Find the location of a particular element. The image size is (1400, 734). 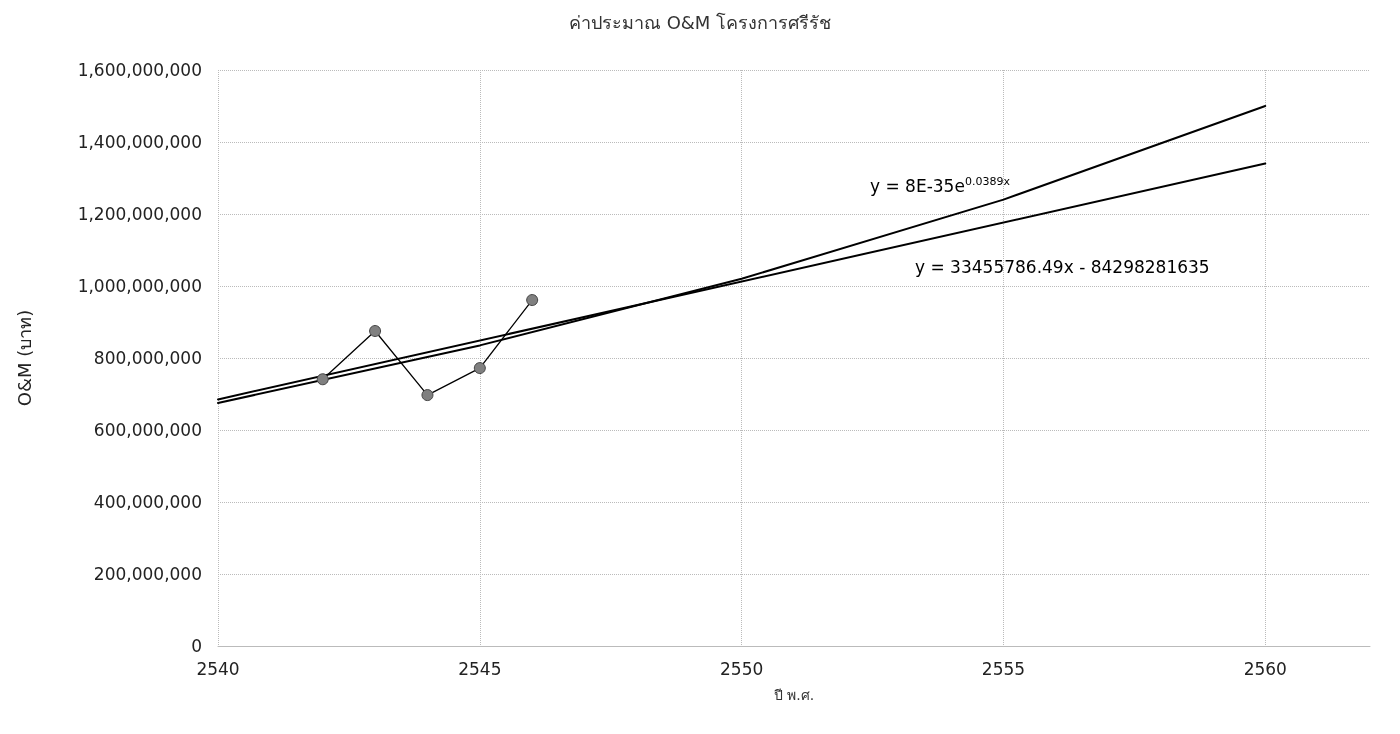

annotation: y = 33455786.49x - 84298281635 is located at coordinates (1062, 266).